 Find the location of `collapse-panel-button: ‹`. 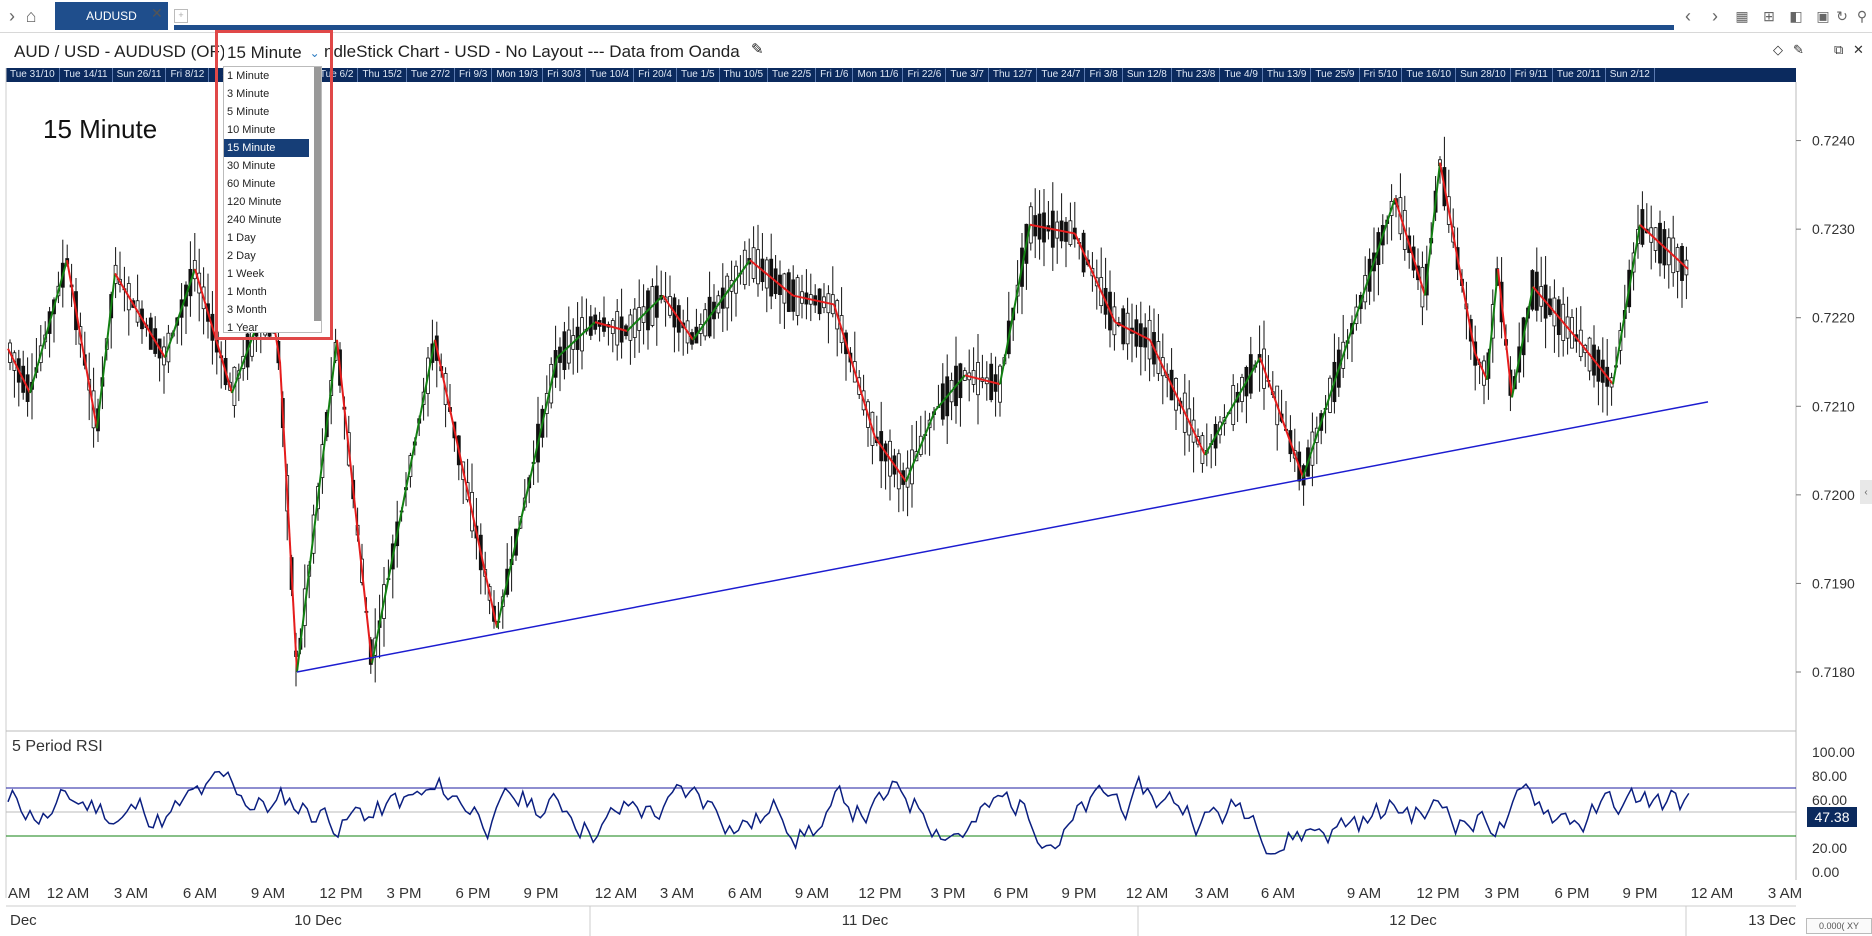

collapse-panel-button: ‹ is located at coordinates (1866, 492).